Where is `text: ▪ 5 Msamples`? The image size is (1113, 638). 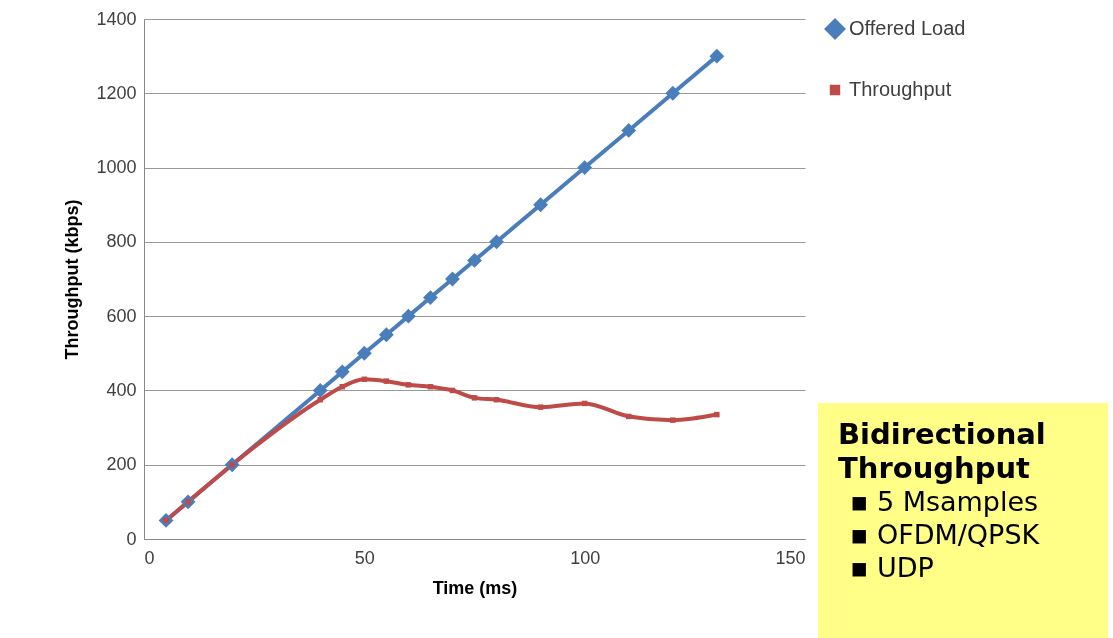 text: ▪ 5 Msamples is located at coordinates (944, 501).